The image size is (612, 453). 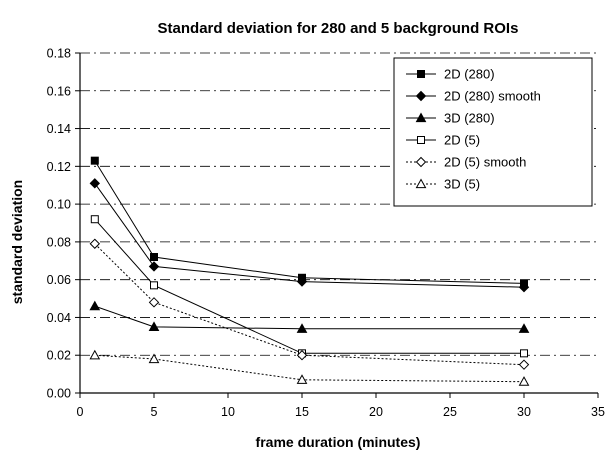 I want to click on legend-label: 3D (280), so click(x=469, y=118).